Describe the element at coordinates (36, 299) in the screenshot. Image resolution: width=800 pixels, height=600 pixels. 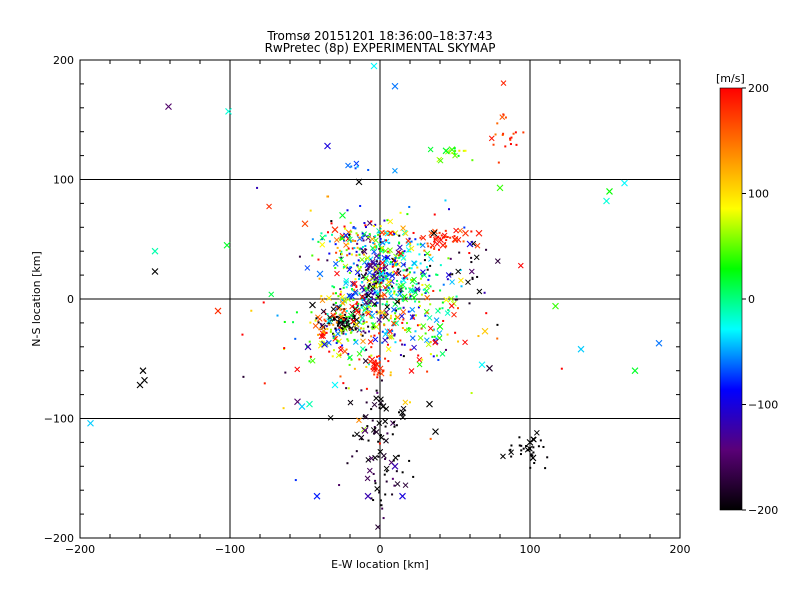
I see `y-axis-label: N-S location [km]` at that location.